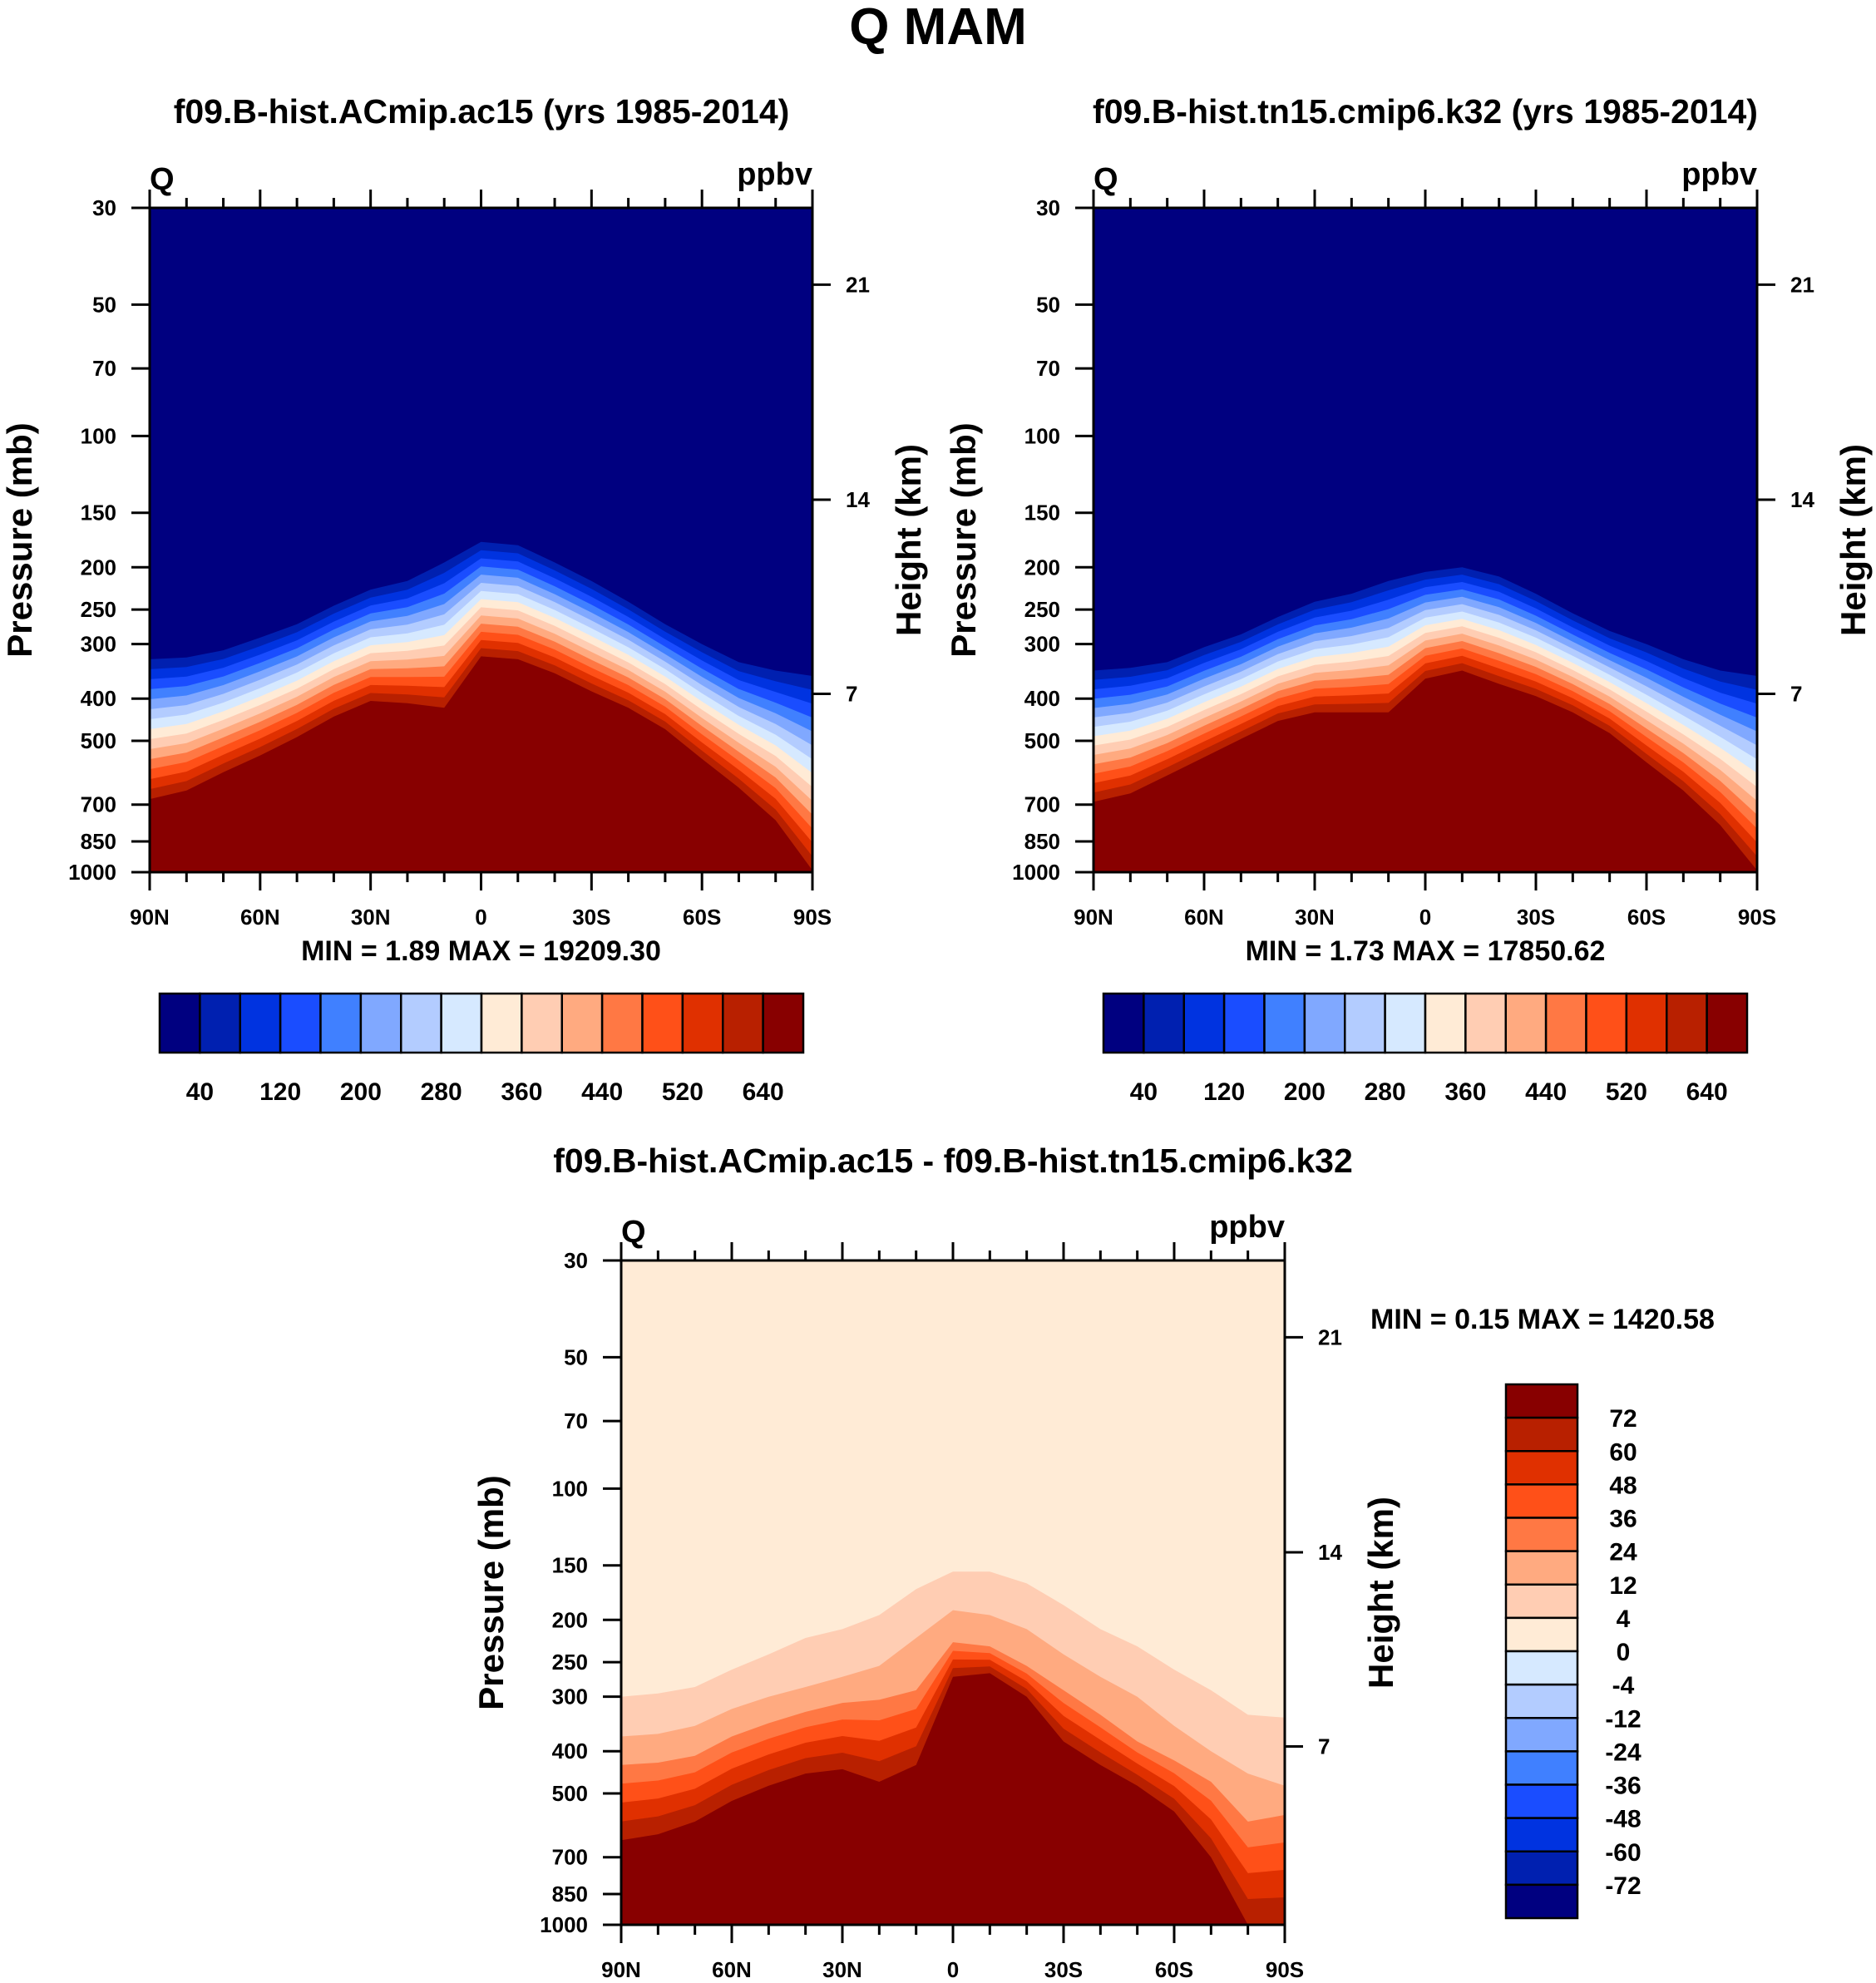  I want to click on min-max-stats: MIN = 1.73 MAX = 17850.62, so click(1426, 951).